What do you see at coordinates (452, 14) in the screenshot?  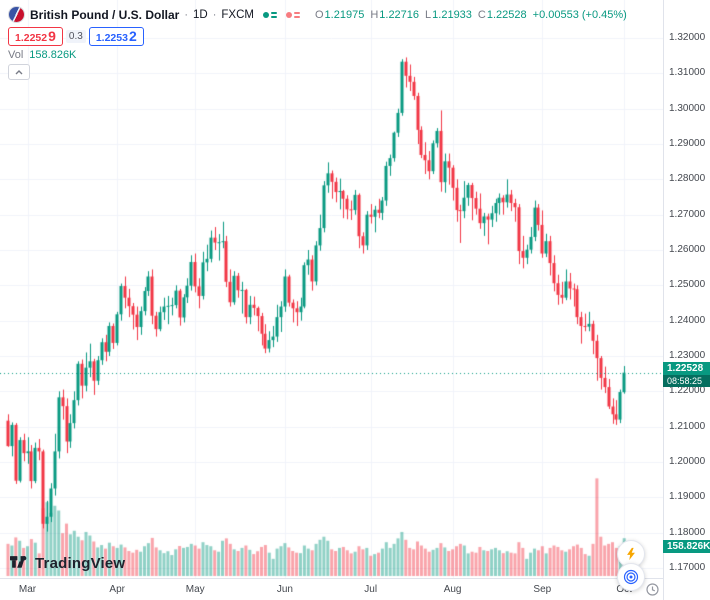 I see `low-value: 1.21933` at bounding box center [452, 14].